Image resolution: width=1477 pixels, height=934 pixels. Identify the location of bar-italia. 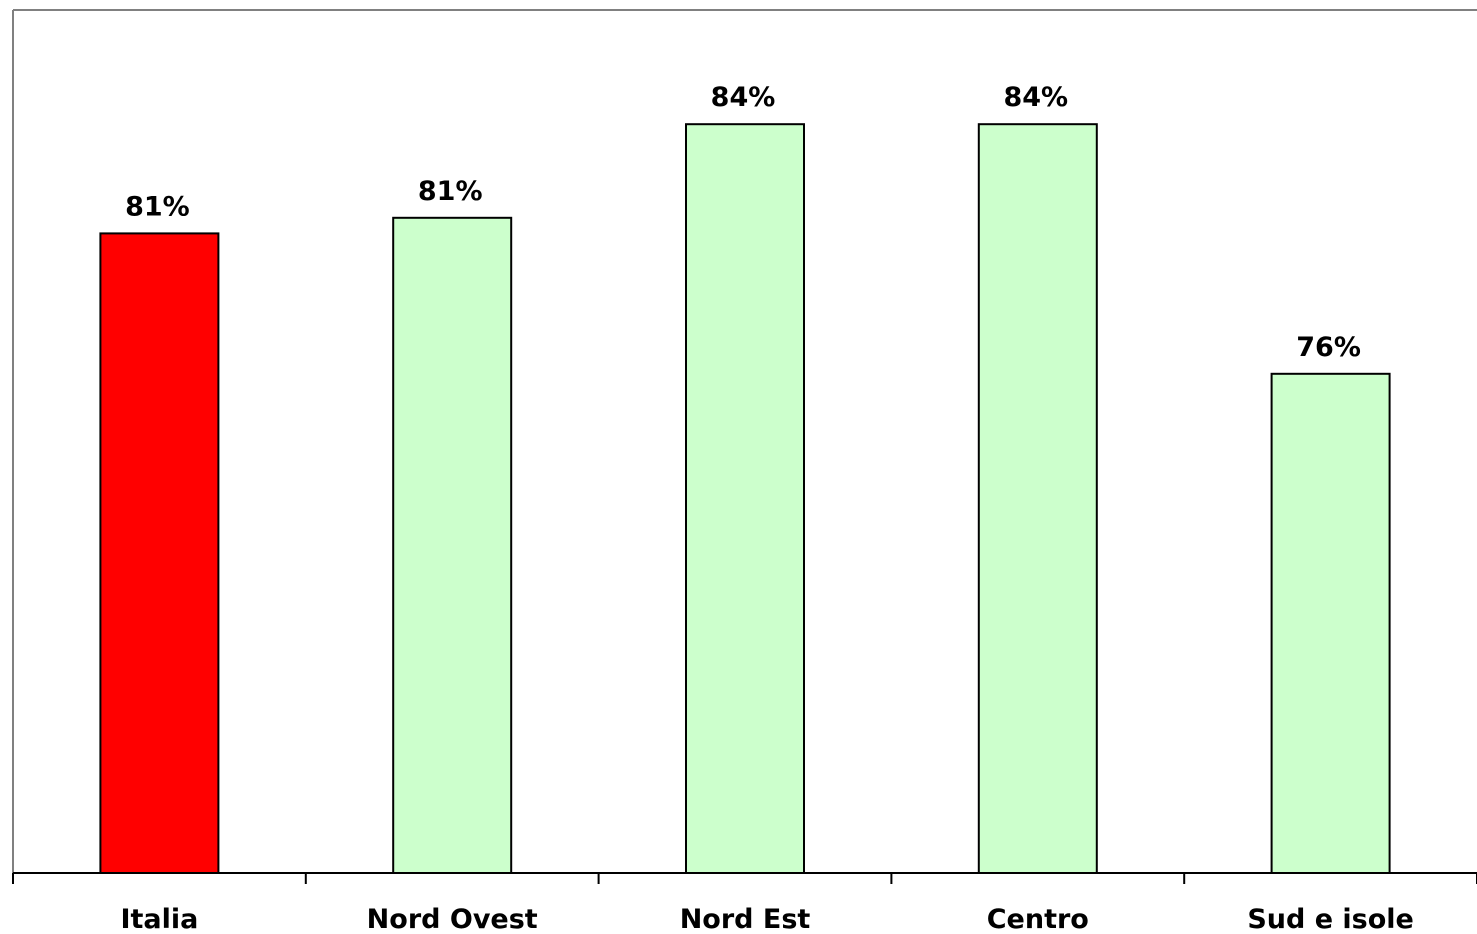
(159, 553).